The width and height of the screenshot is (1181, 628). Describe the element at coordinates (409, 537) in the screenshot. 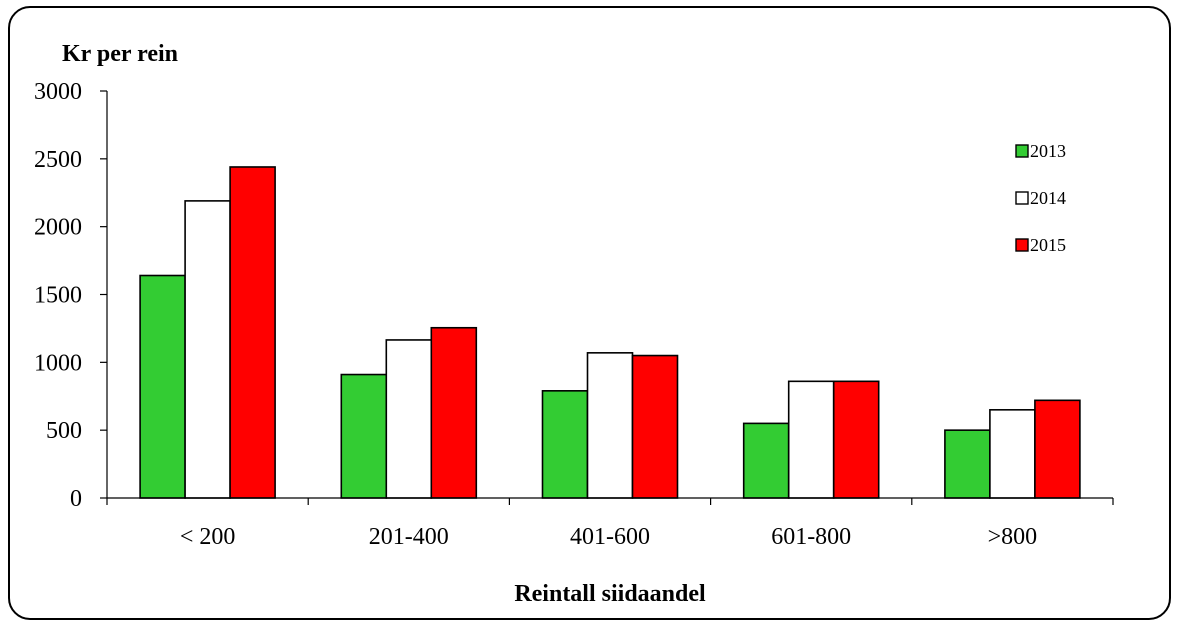

I see `x-tick-label: 201-400` at that location.